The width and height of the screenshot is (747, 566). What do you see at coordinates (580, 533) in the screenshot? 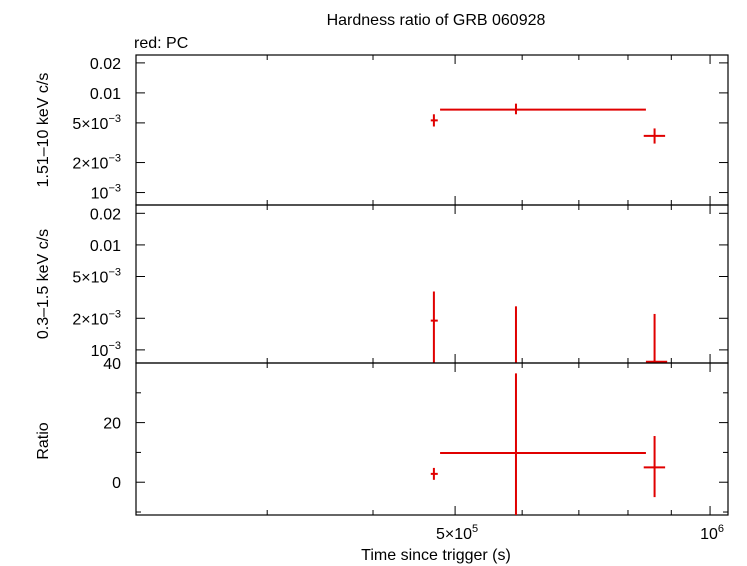
I see `x-axis-ticks: 5×10⁵ 106` at bounding box center [580, 533].